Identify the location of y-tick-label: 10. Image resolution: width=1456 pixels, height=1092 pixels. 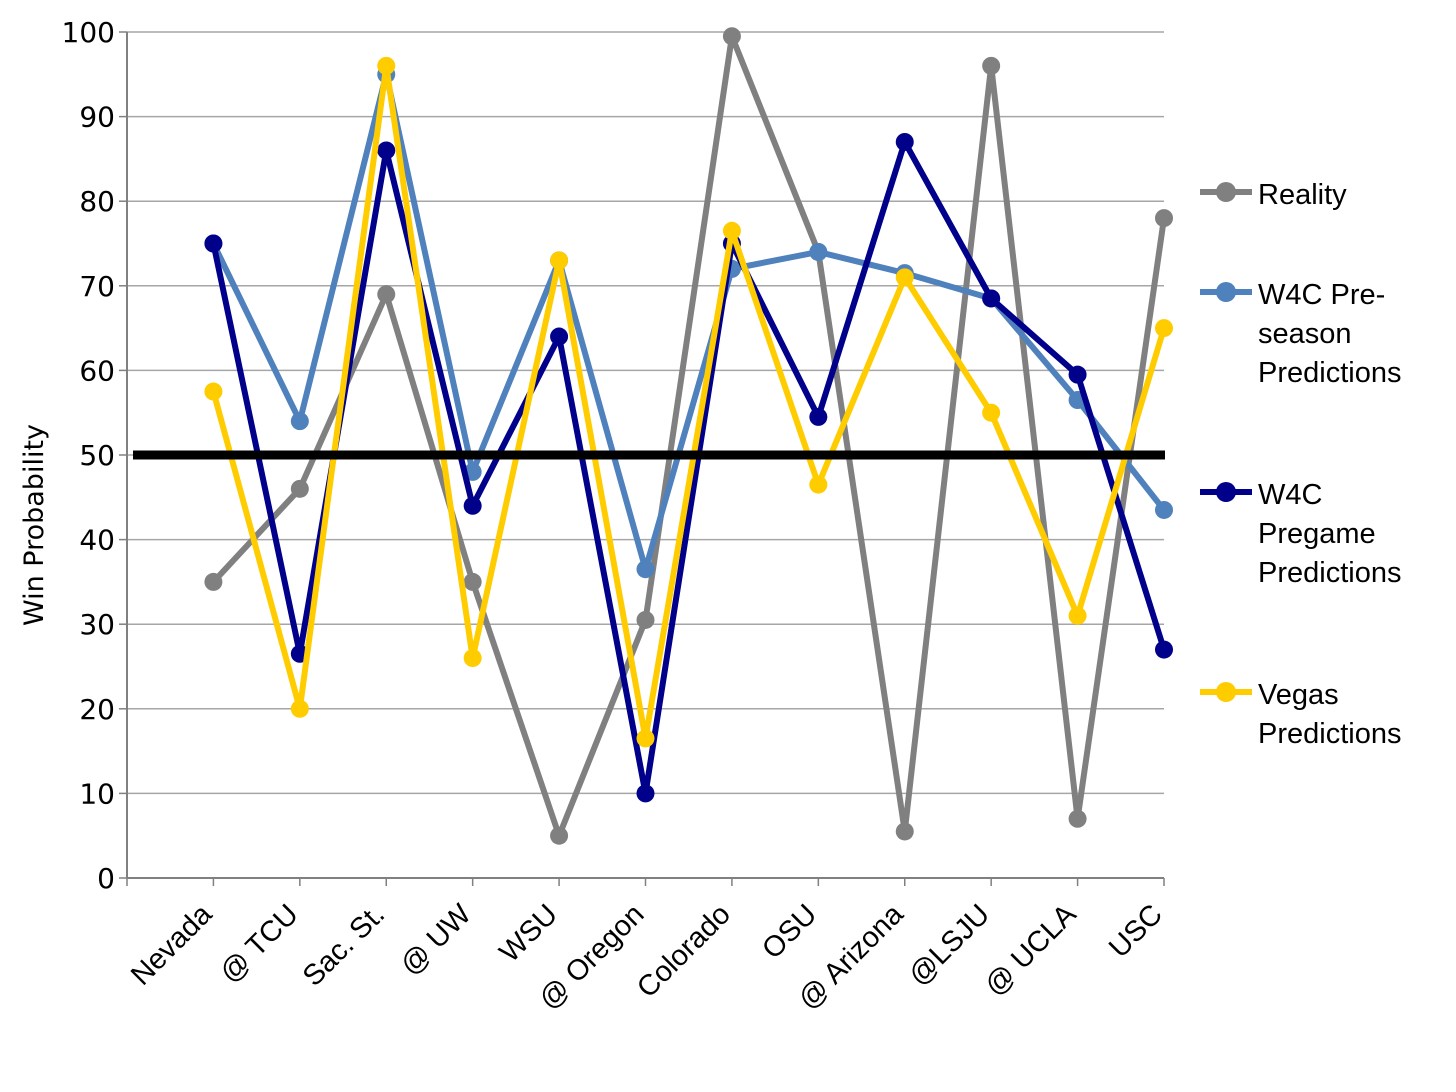
(97, 793).